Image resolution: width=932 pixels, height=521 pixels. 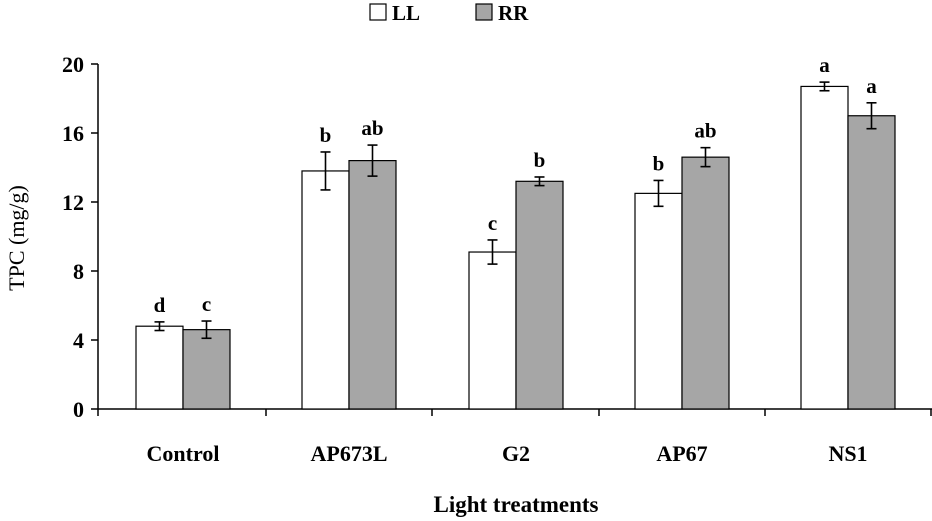 I want to click on significance-label: d, so click(x=160, y=305).